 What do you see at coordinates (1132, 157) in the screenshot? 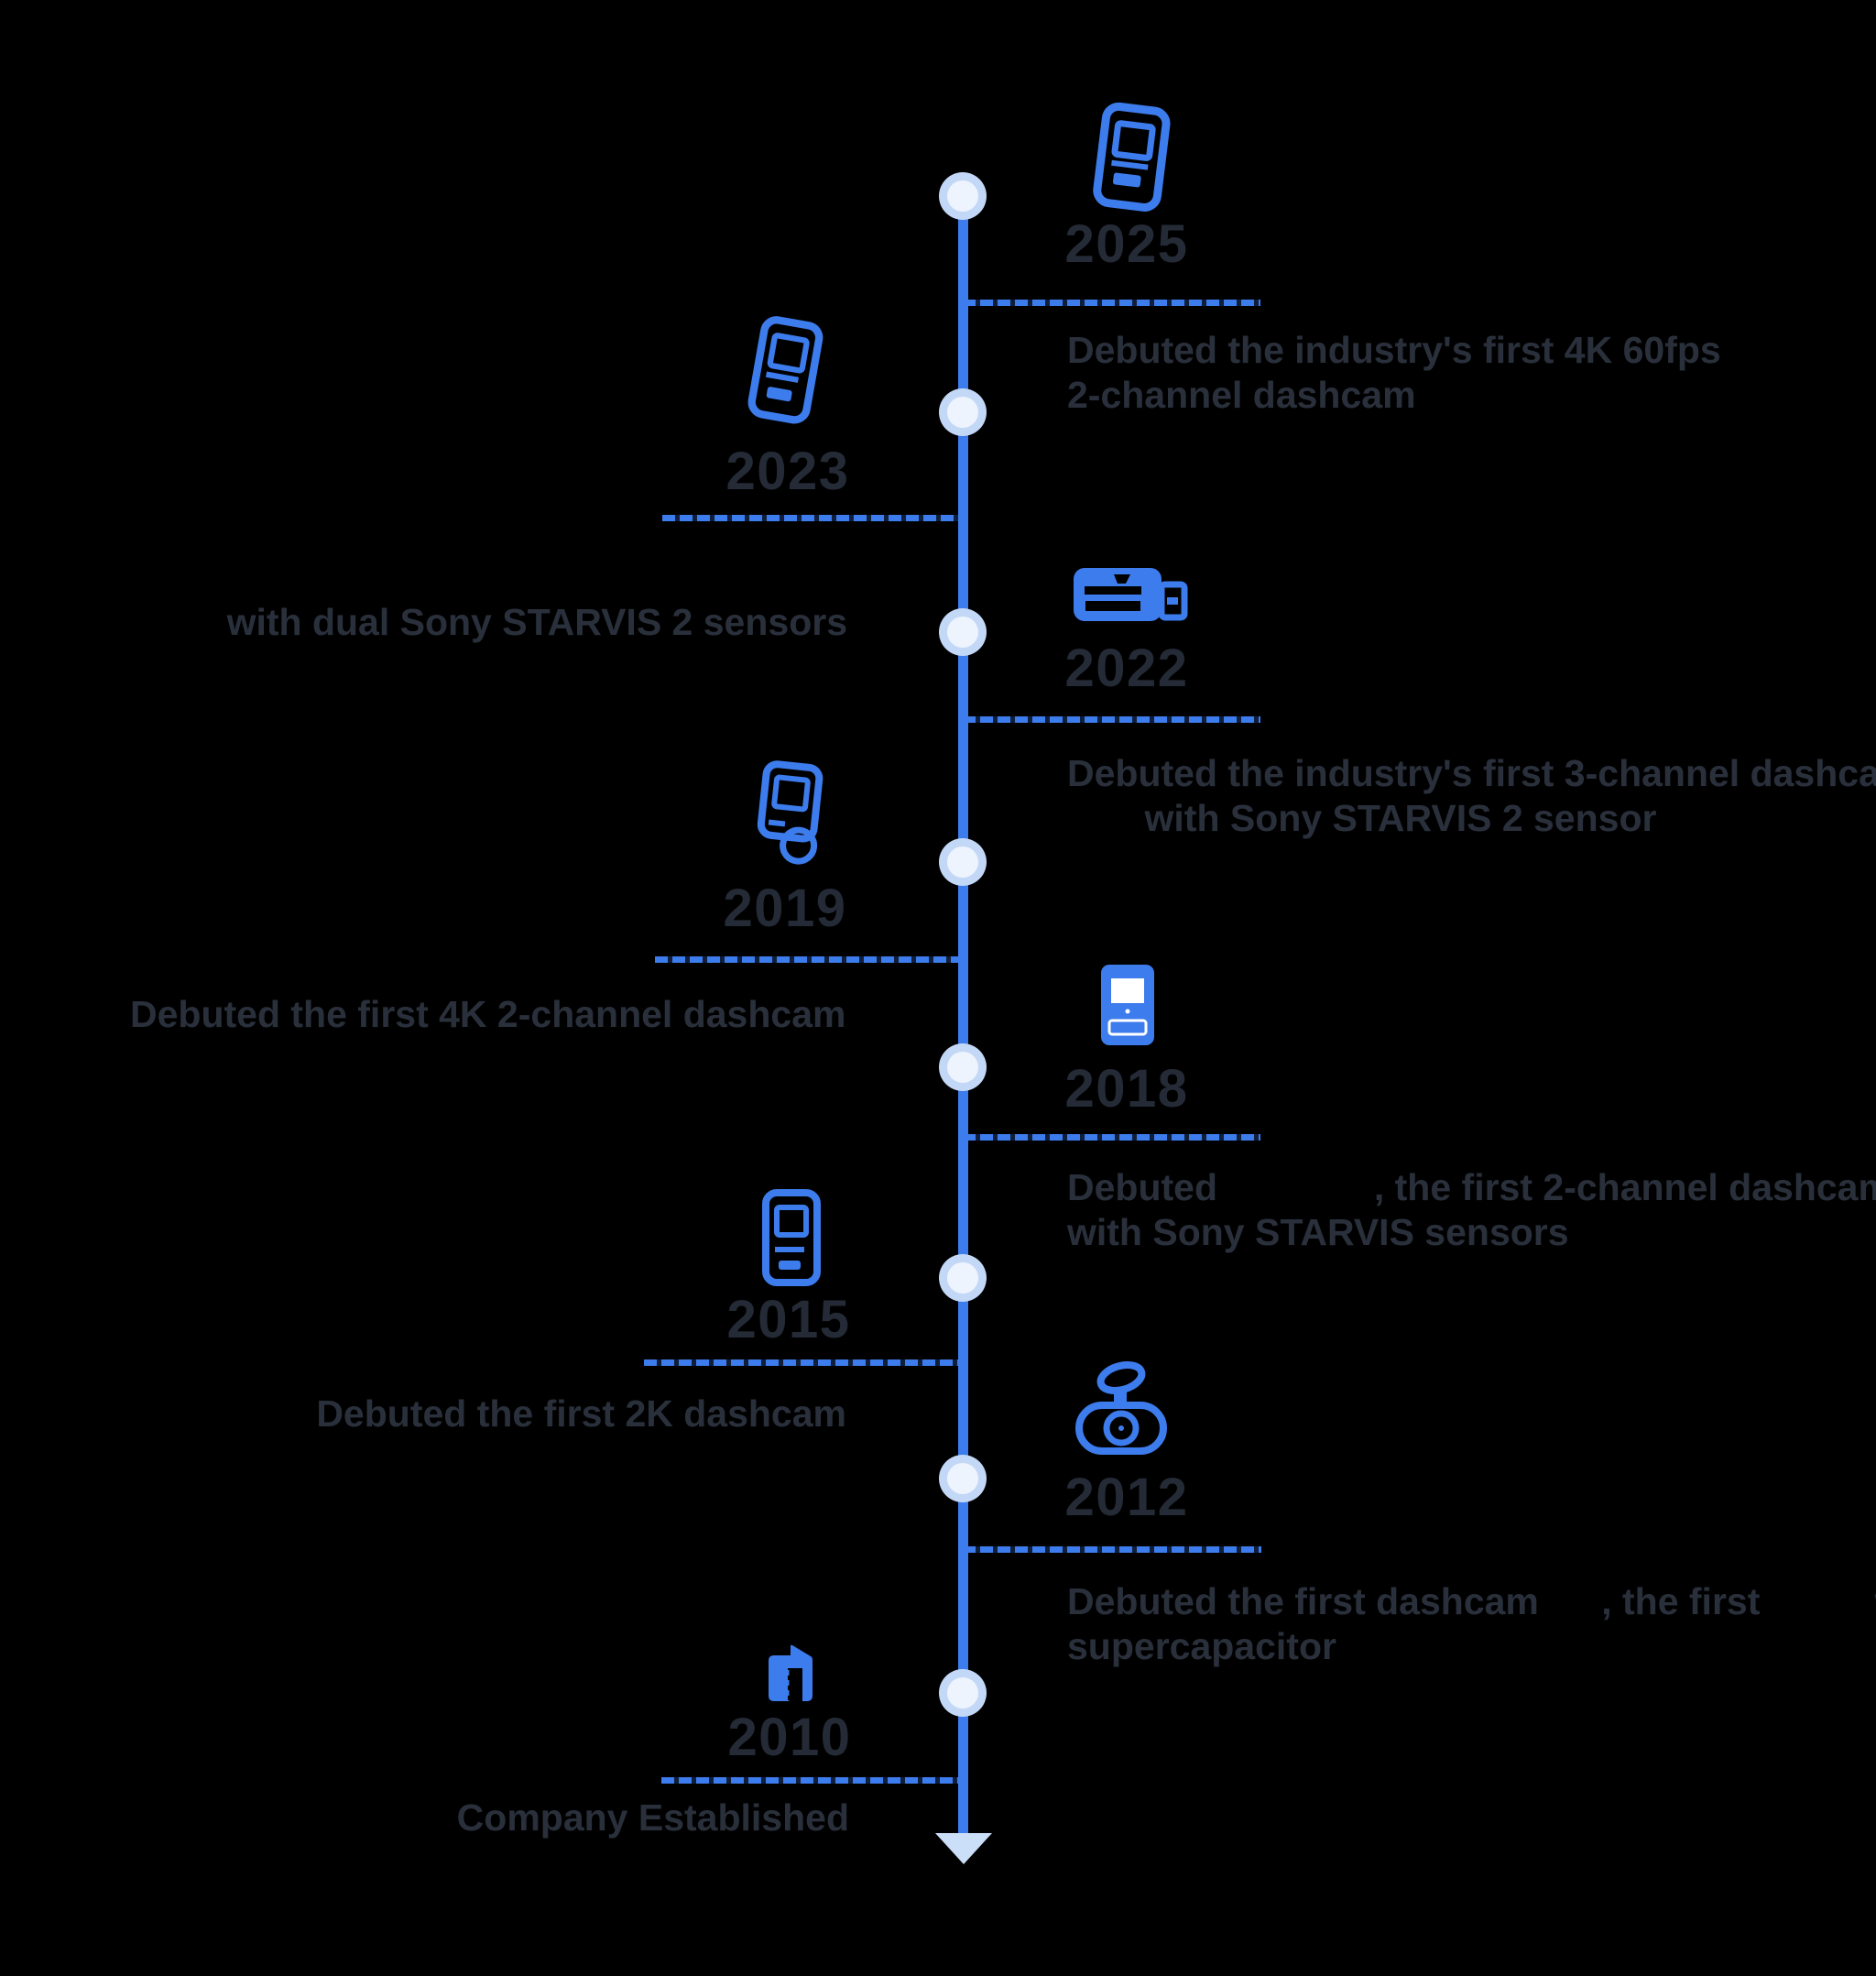
I see `dashcam-4k-60fps-icon` at bounding box center [1132, 157].